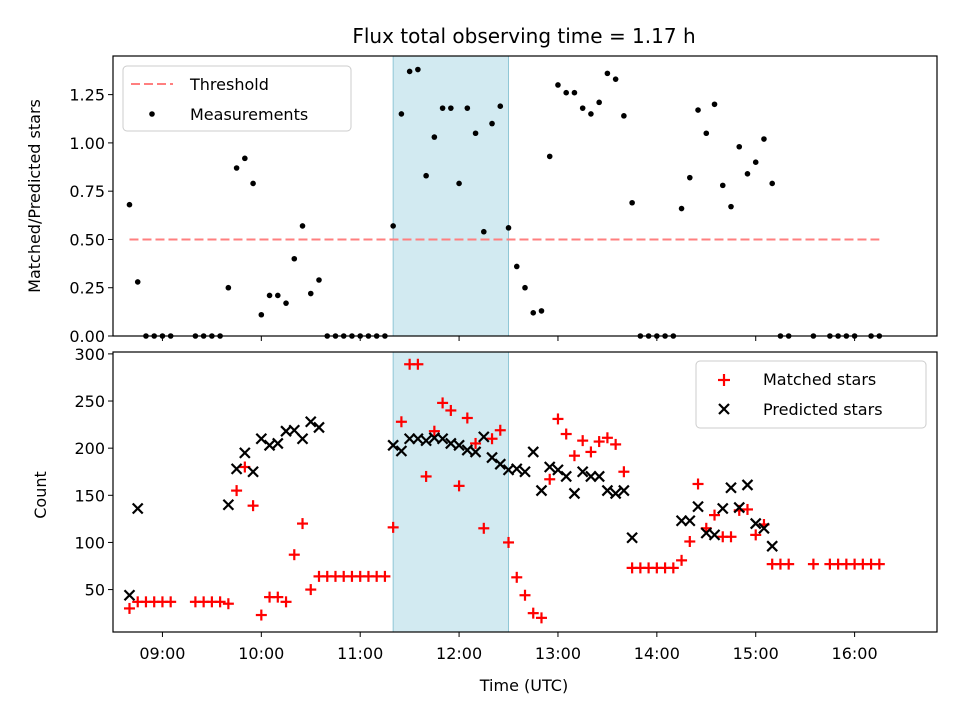 The width and height of the screenshot is (960, 720). Describe the element at coordinates (823, 409) in the screenshot. I see `legend-predicted-label: Predicted stars` at that location.